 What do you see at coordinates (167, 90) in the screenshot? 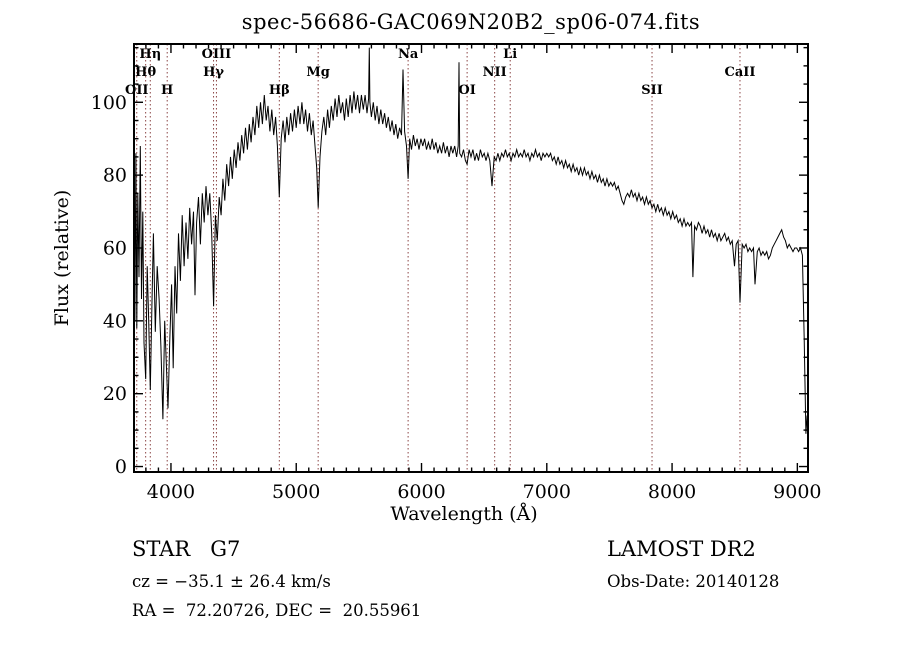
I see `spectral-line-label-H: H` at bounding box center [167, 90].